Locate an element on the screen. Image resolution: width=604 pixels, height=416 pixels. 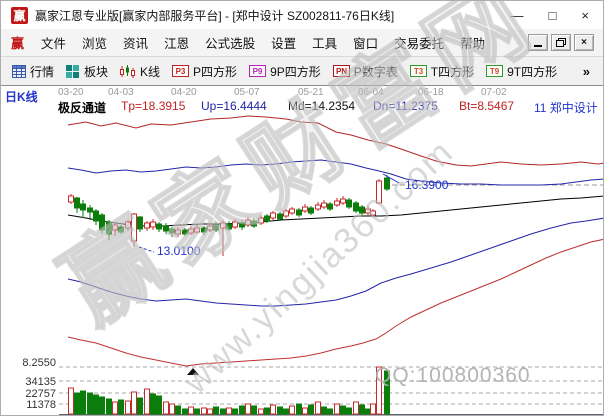
menu-item-9: 交易委托 is located at coordinates (419, 44).